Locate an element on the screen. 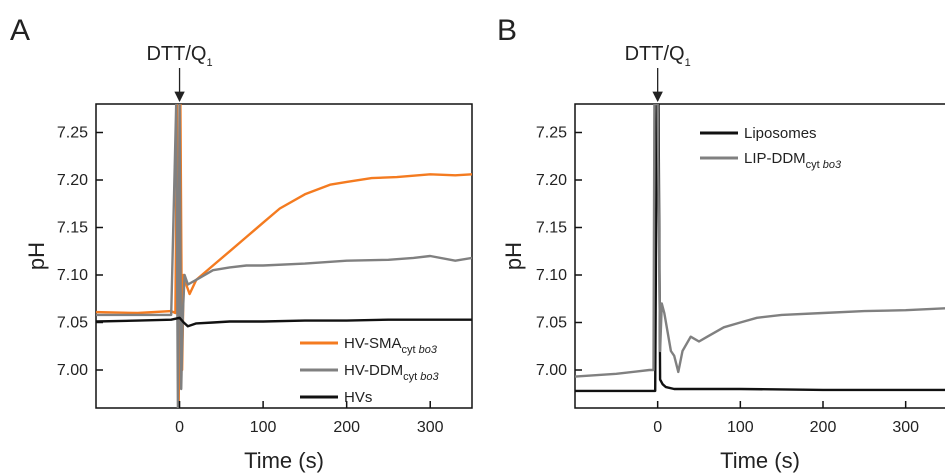  panel-a-annotation: DTT/Q1 is located at coordinates (179, 73).